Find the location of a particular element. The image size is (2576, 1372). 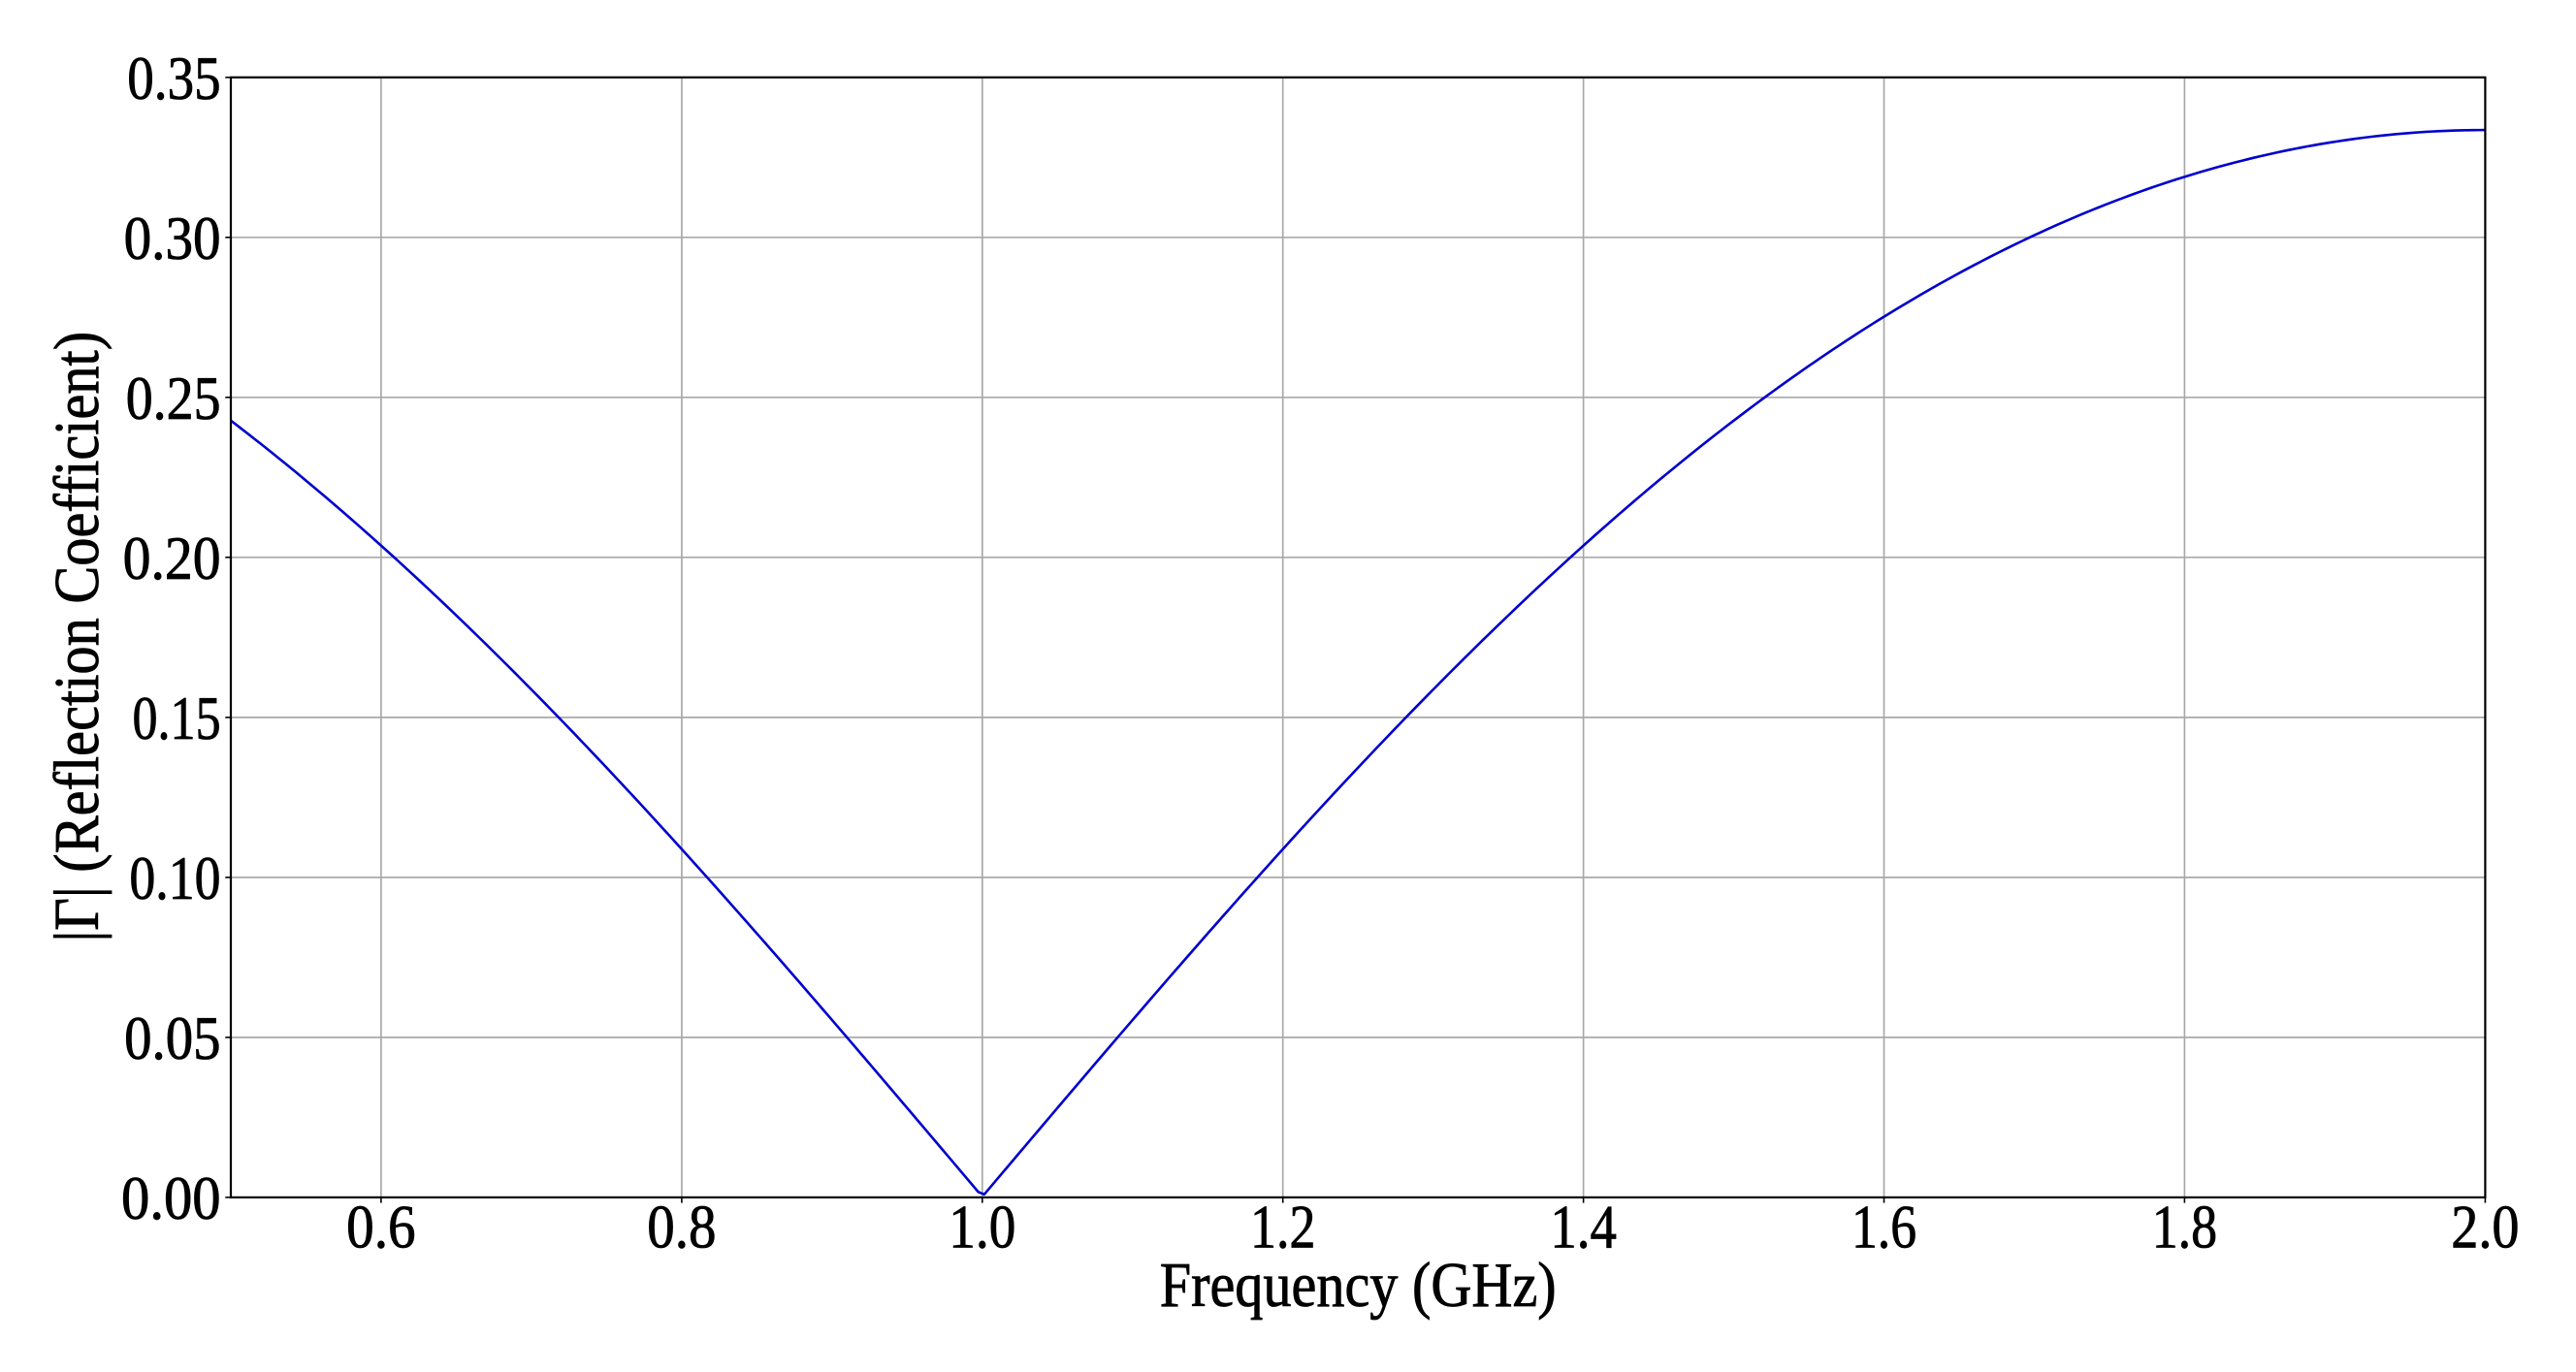

svg-text: 0.00 is located at coordinates (171, 1198).